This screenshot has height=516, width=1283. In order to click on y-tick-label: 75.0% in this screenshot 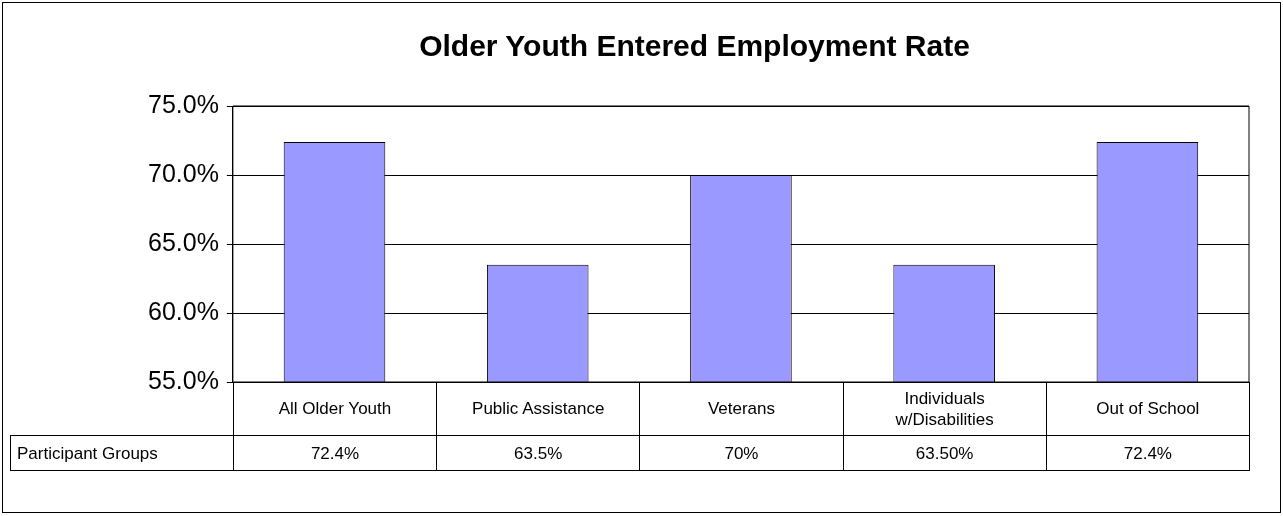, I will do `click(183, 103)`.